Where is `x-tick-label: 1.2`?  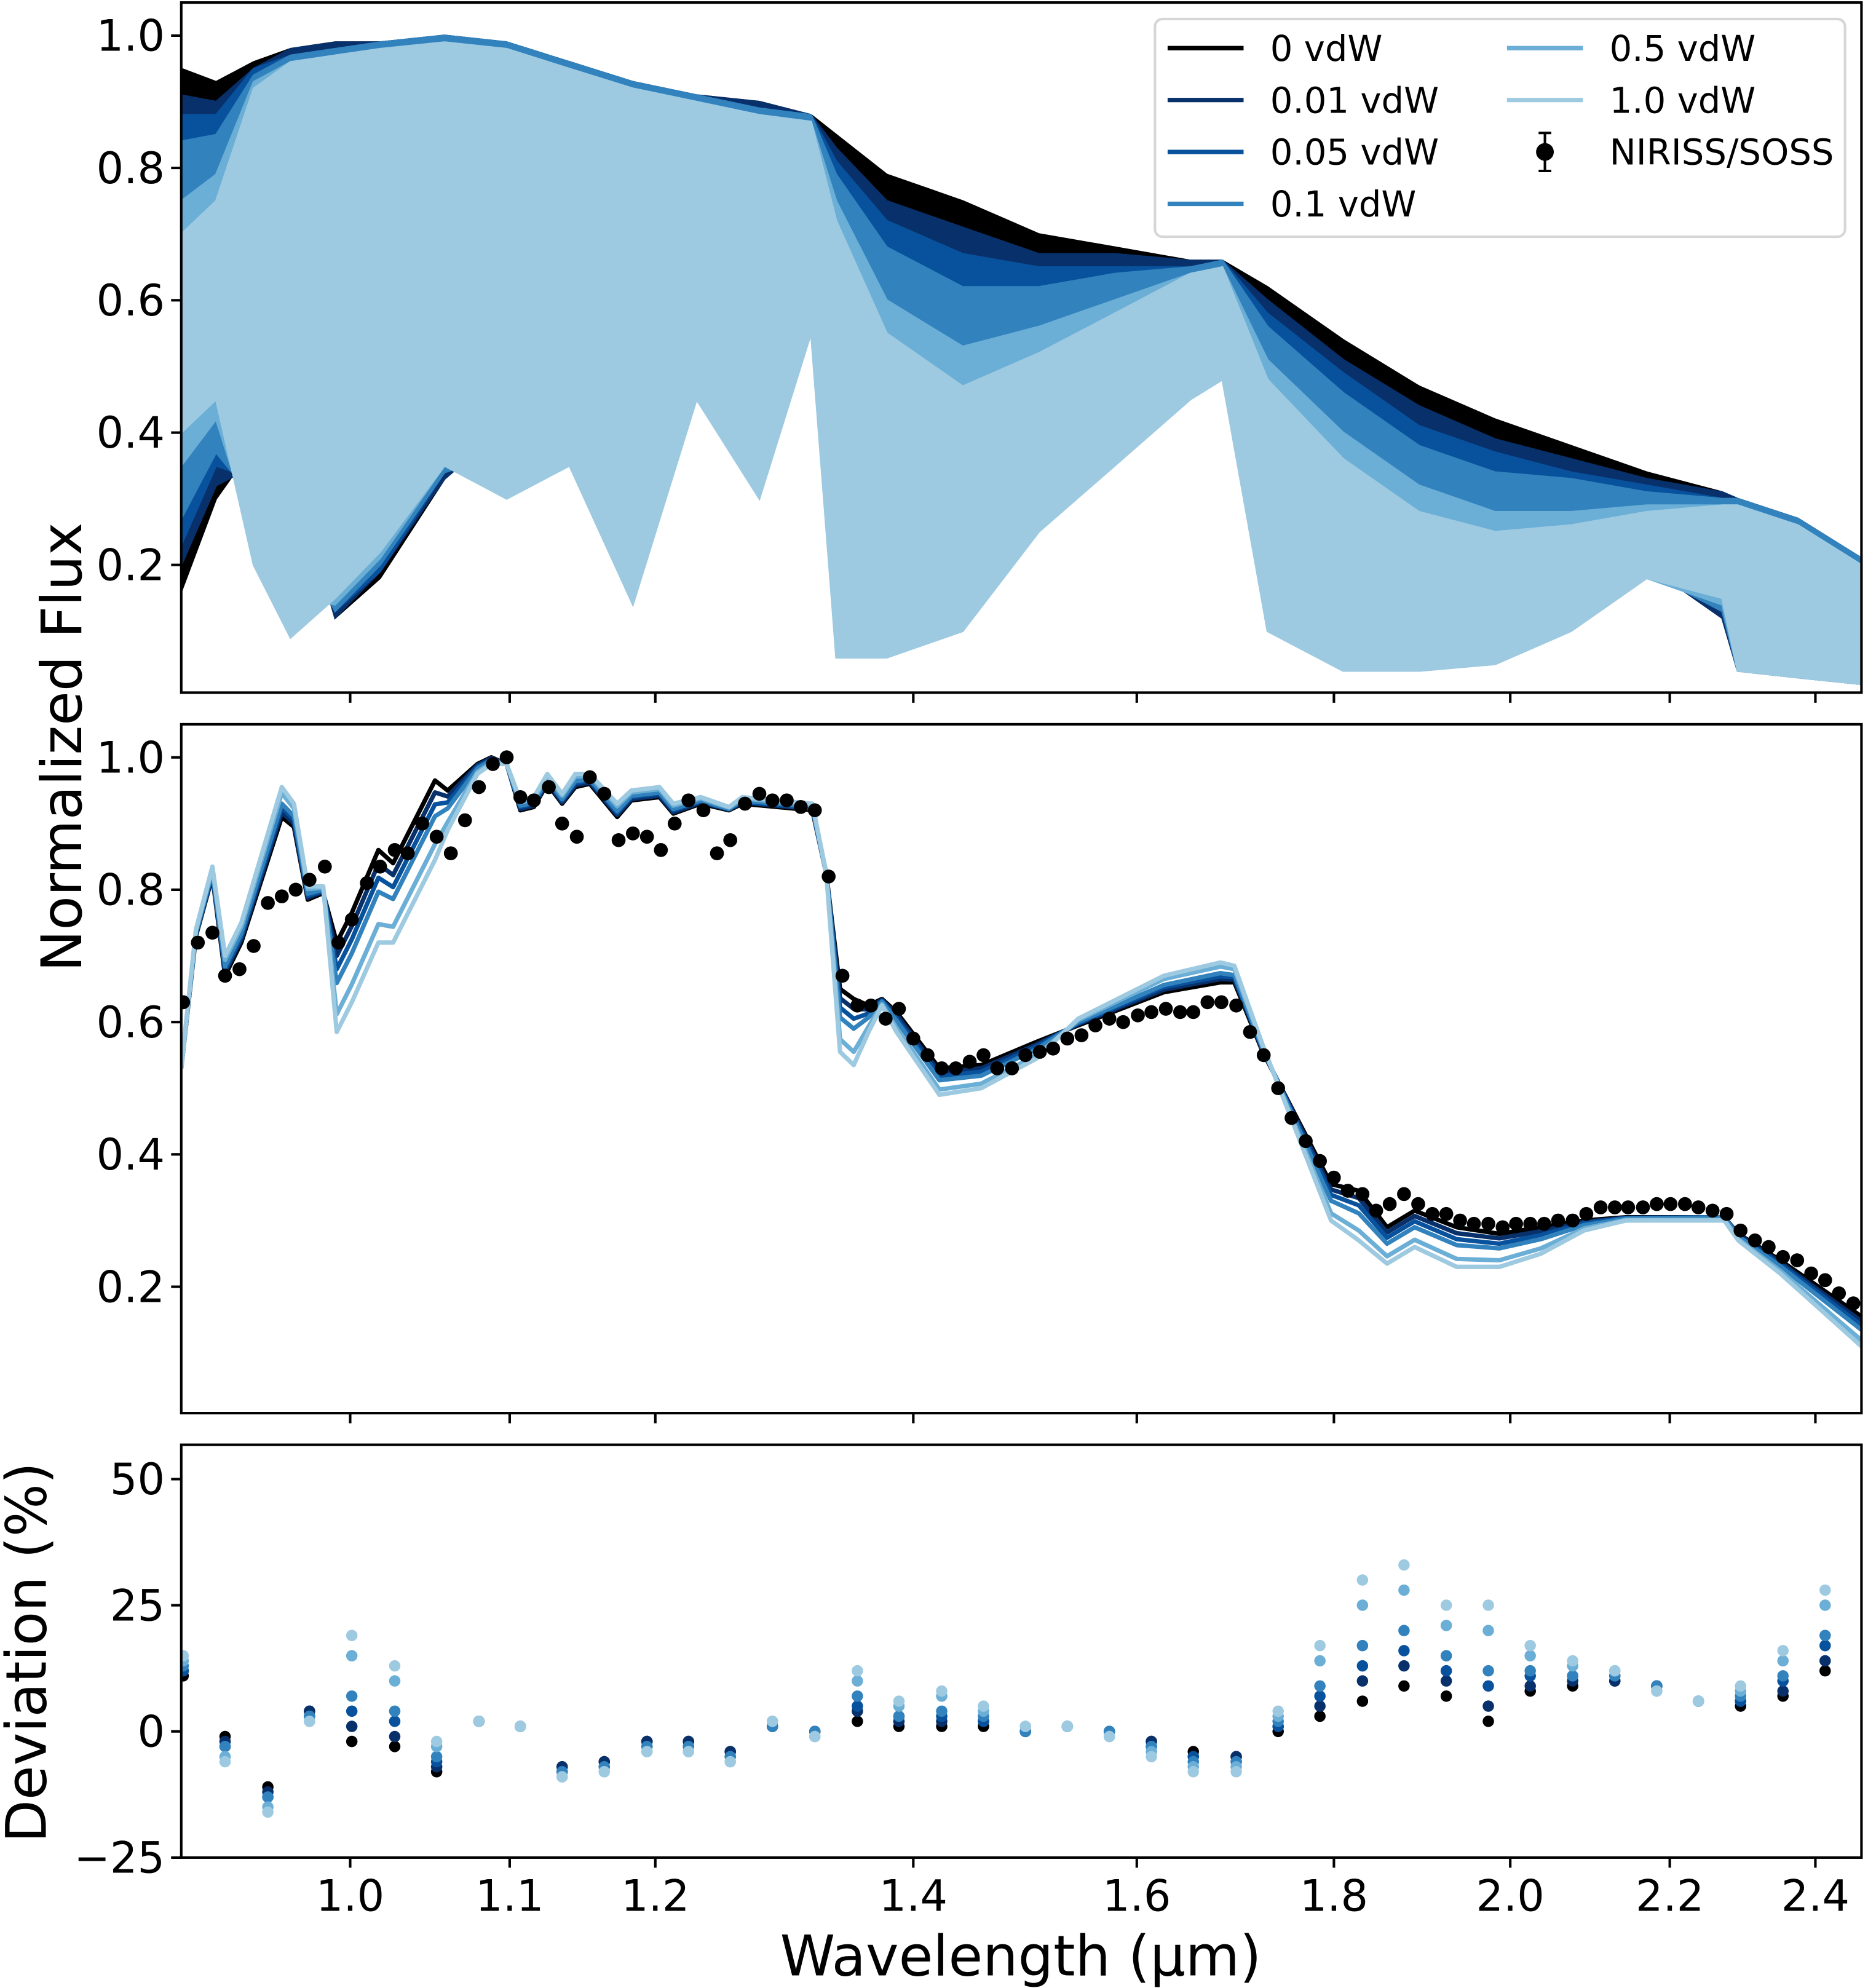
x-tick-label: 1.2 is located at coordinates (655, 1896).